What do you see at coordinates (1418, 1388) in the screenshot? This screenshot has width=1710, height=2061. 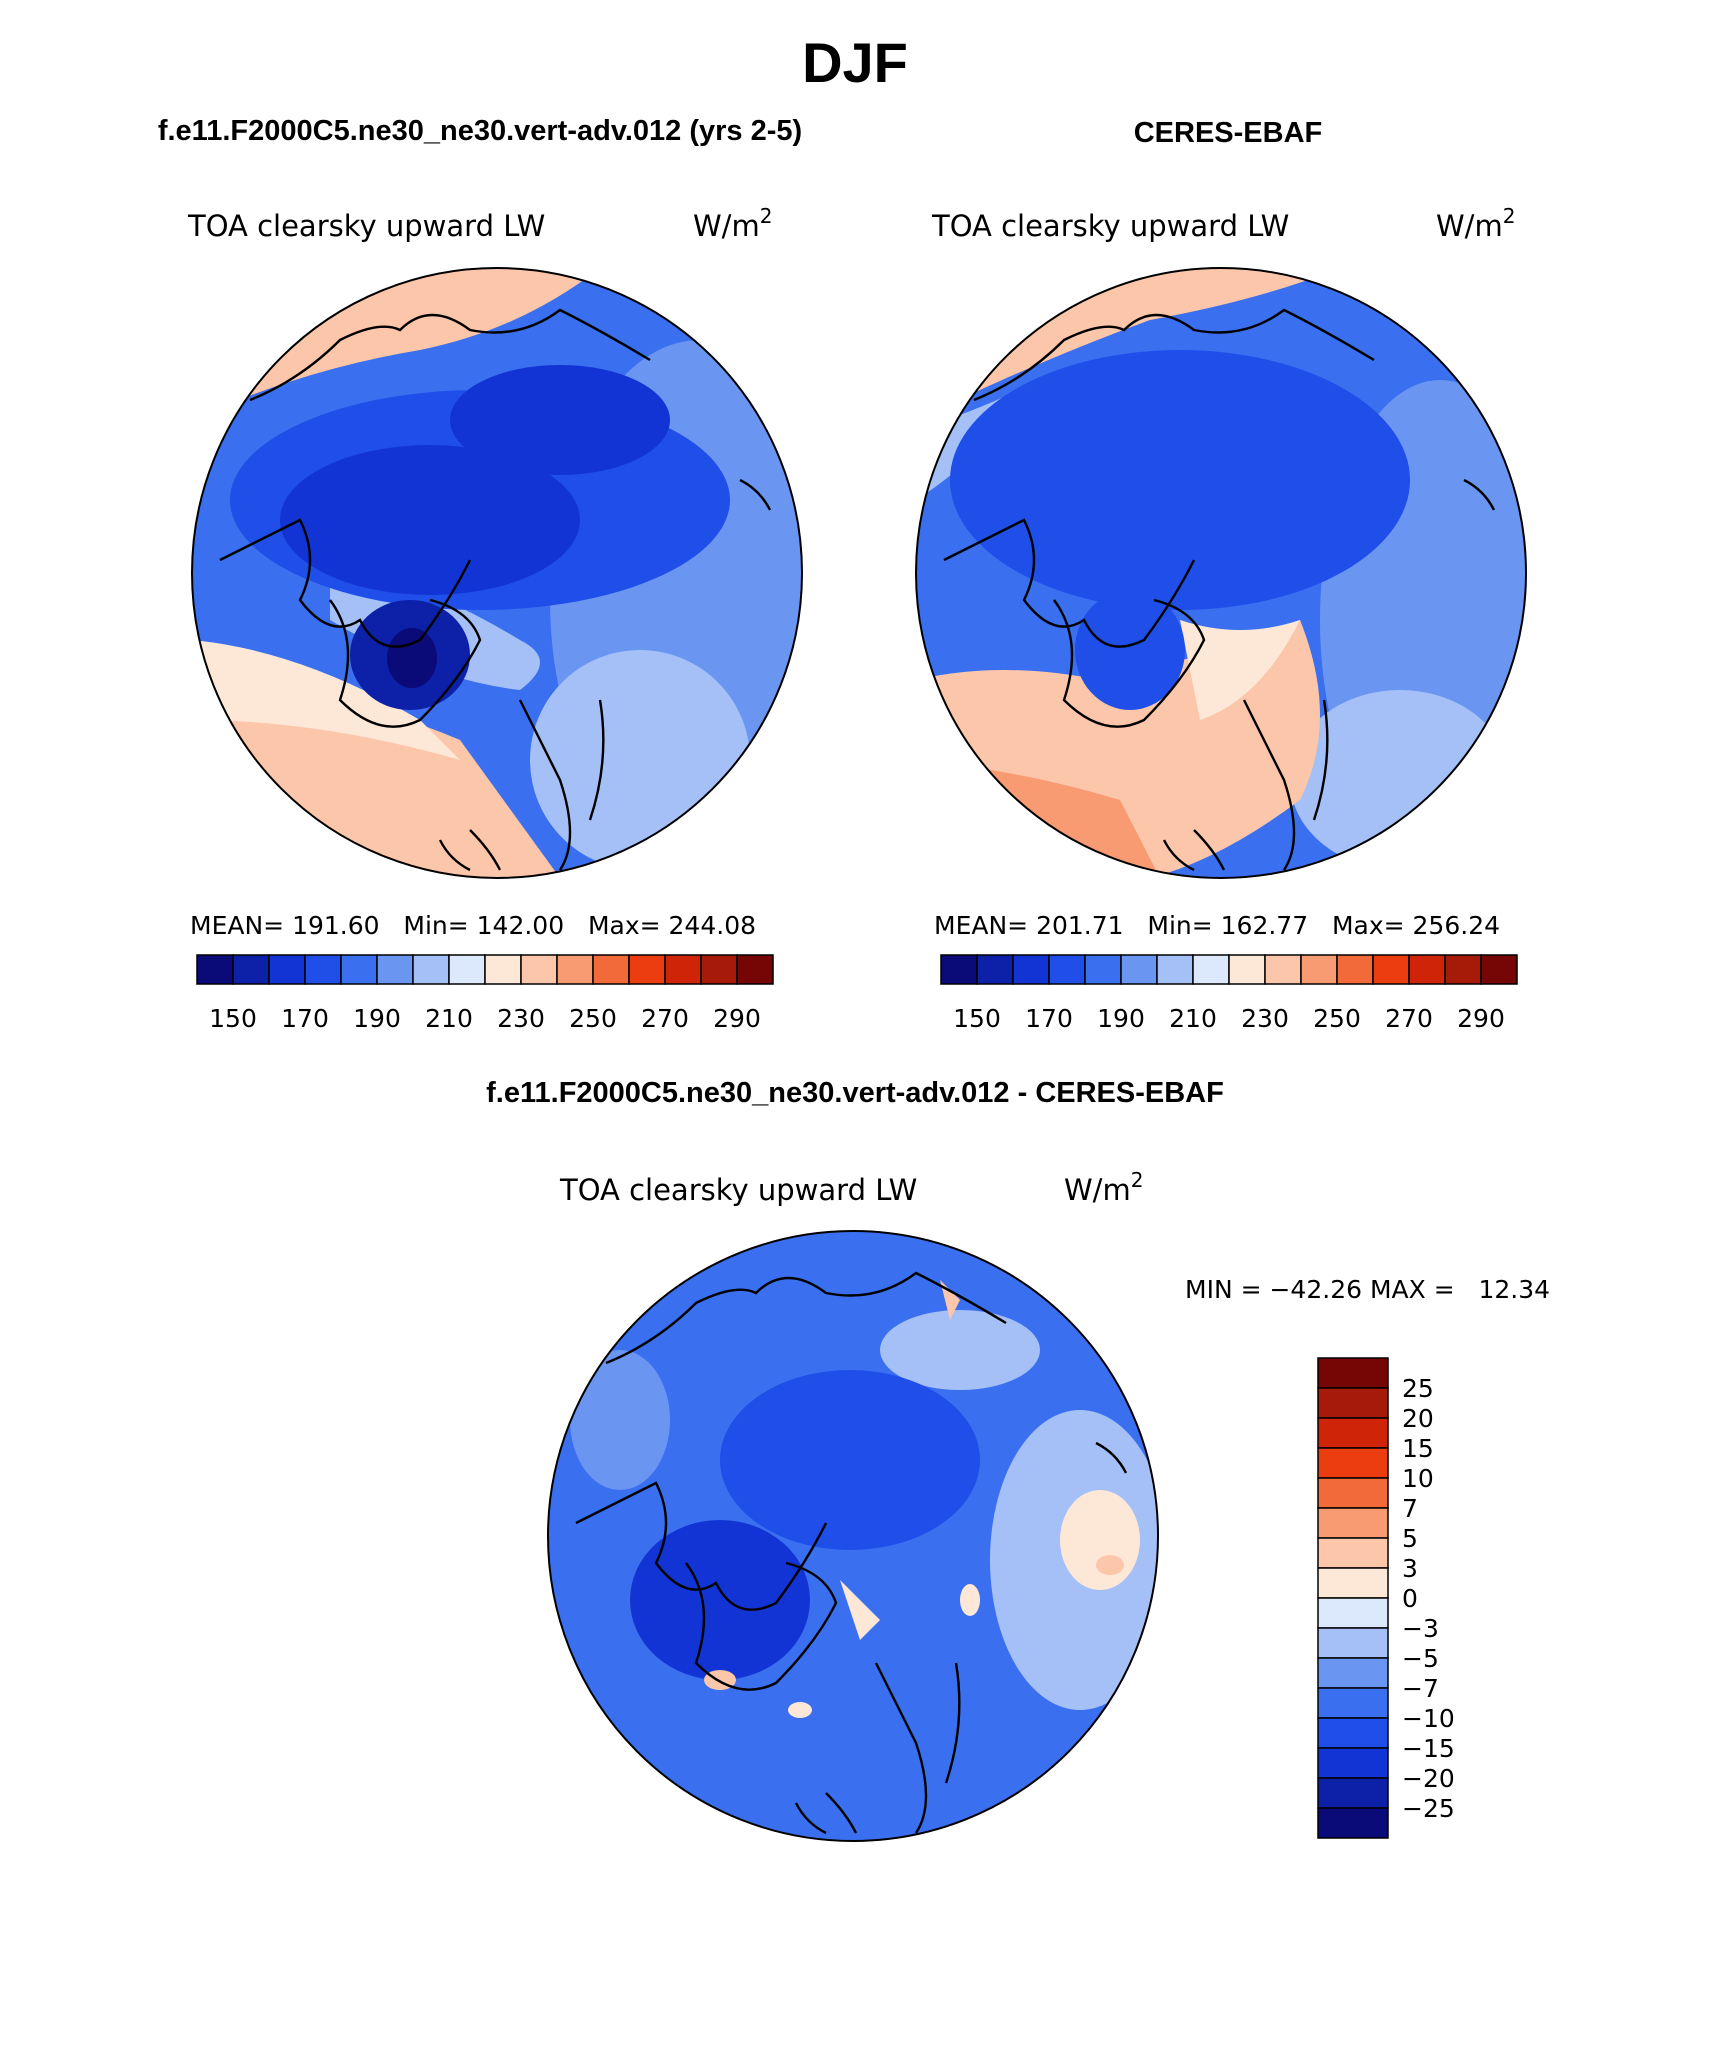 I see `colorbar-tick-label: 25` at bounding box center [1418, 1388].